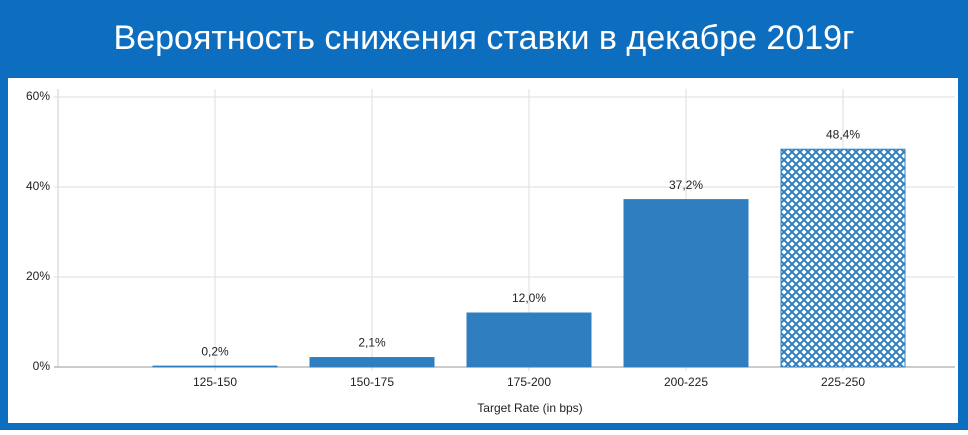 This screenshot has height=435, width=968. I want to click on x-tick-label: 200-225, so click(686, 382).